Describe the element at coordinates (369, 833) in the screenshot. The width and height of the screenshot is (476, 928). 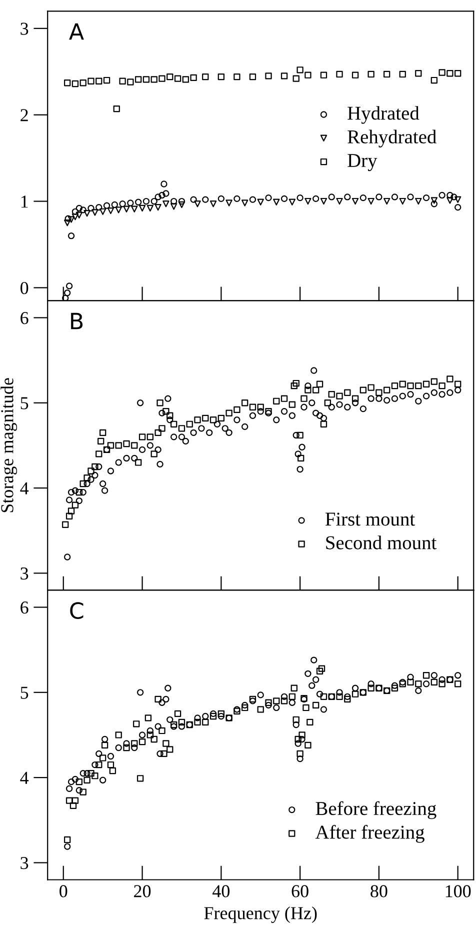
I see `legend-label: After freezing` at that location.